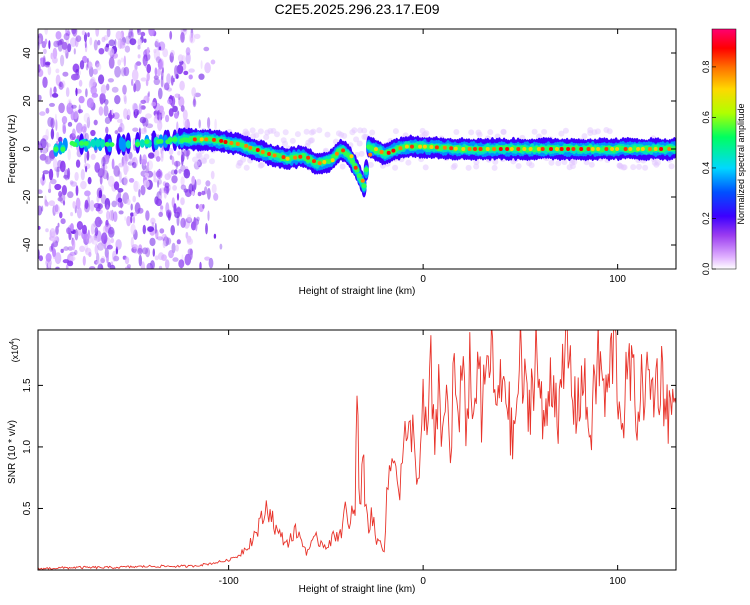 The width and height of the screenshot is (750, 605). Describe the element at coordinates (706, 117) in the screenshot. I see `colorbar-tick-label: 0.6` at that location.